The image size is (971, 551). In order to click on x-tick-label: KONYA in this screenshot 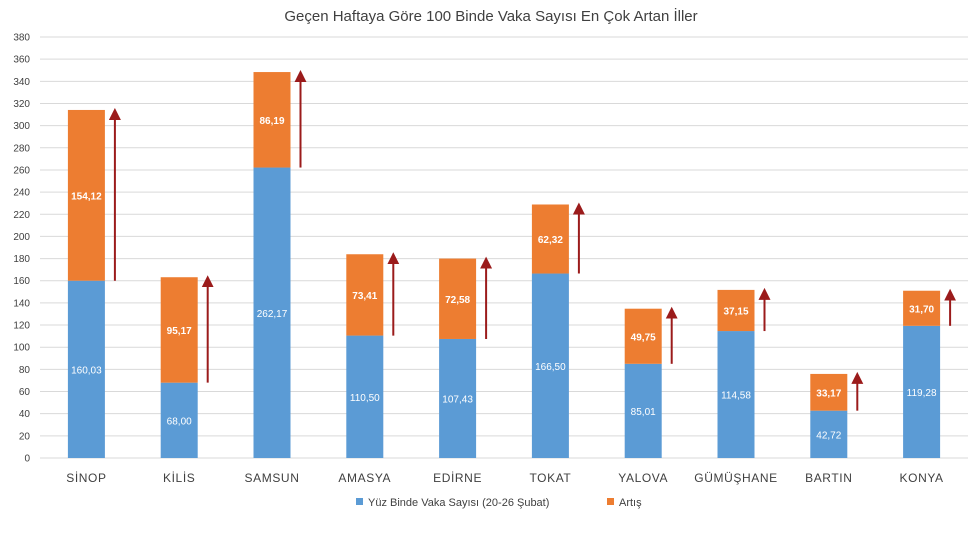, I will do `click(922, 478)`.